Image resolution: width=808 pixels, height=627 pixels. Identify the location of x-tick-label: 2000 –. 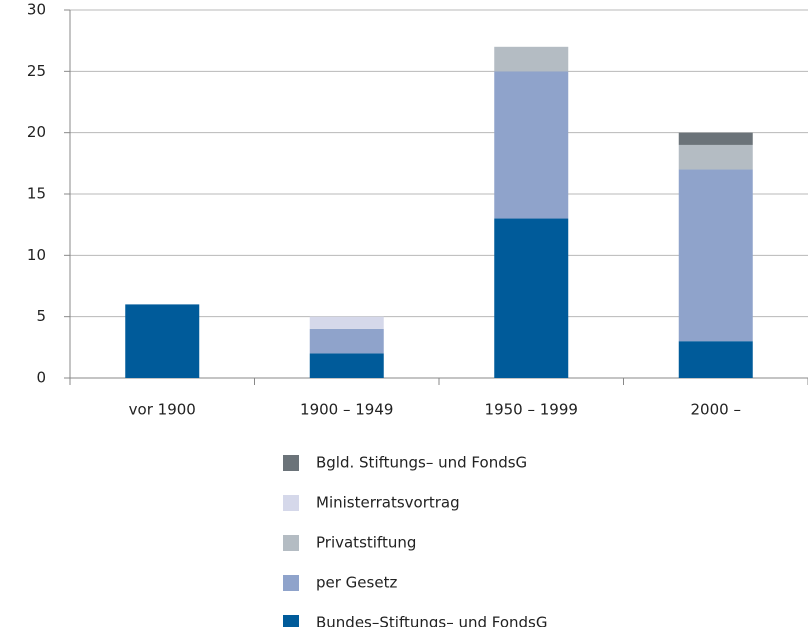
(716, 410).